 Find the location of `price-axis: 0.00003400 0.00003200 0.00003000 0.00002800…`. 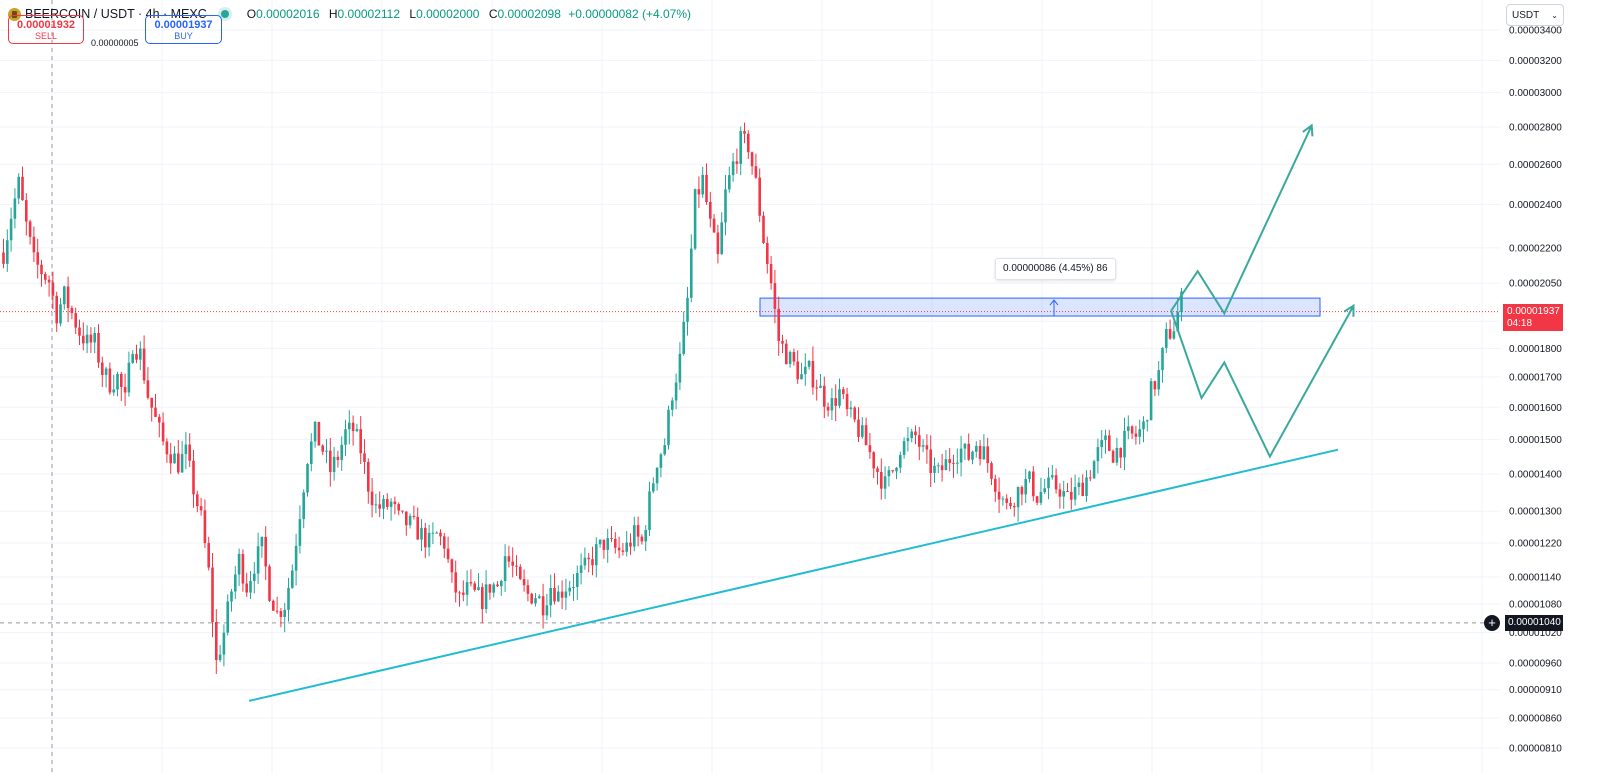

price-axis: 0.00003400 0.00003200 0.00003000 0.00002800… is located at coordinates (1535, 390).